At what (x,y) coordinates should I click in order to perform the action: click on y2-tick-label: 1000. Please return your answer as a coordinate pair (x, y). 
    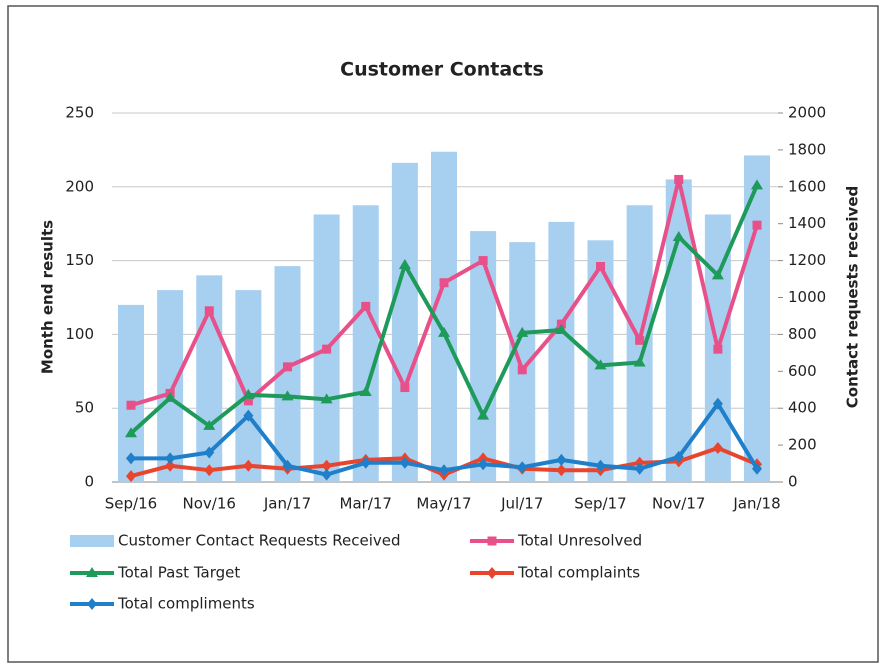
    Looking at the image, I should click on (807, 297).